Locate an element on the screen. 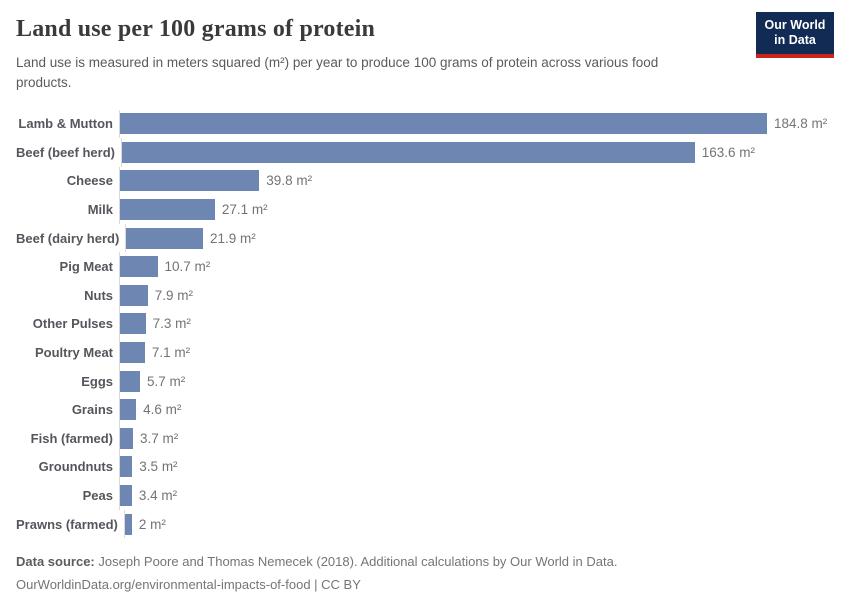  category-label: Eggs is located at coordinates (97, 381).